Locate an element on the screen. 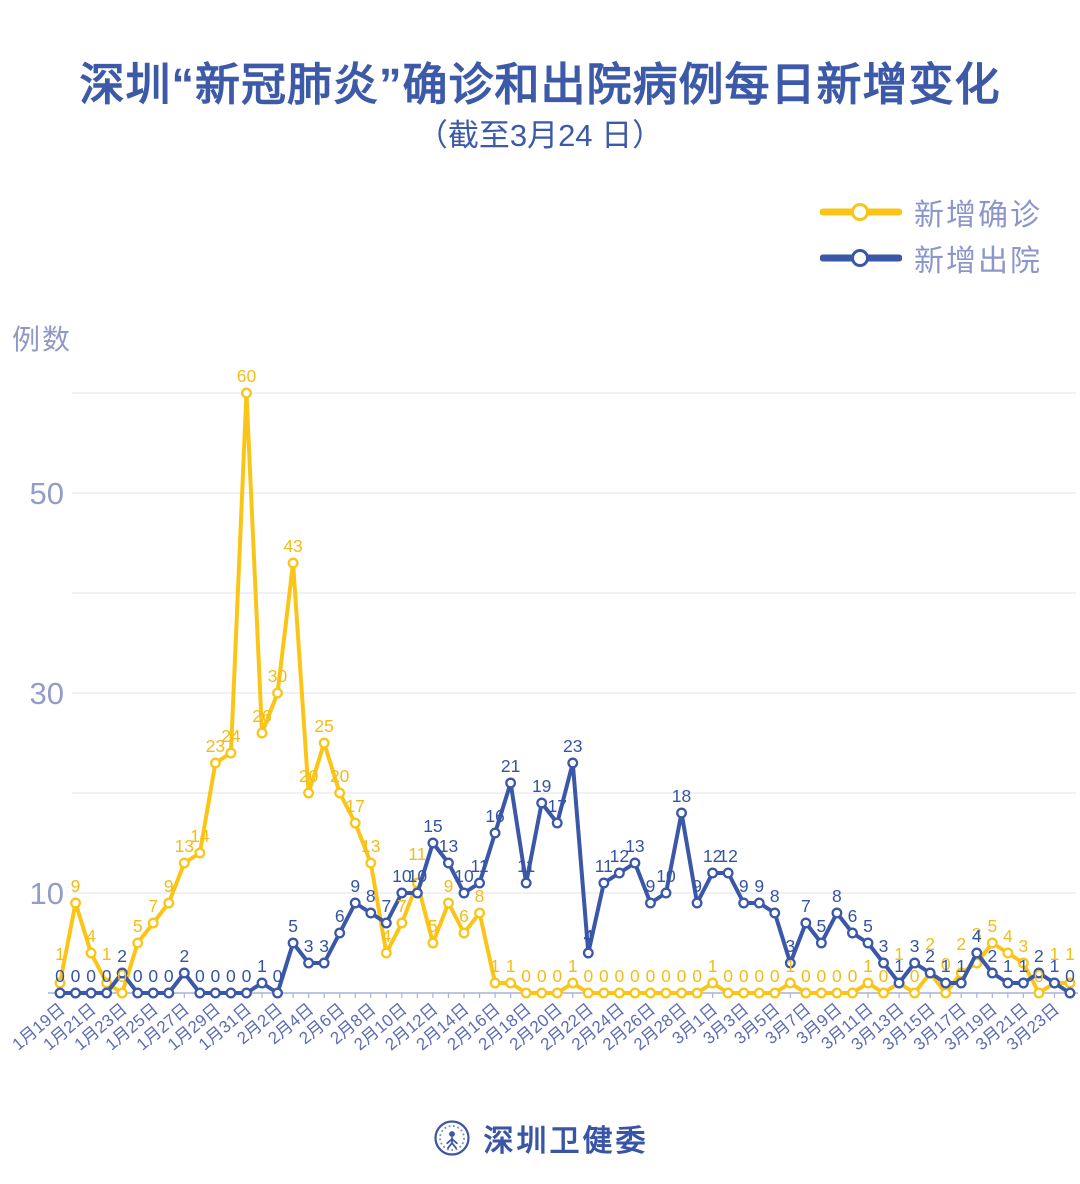  legend-item-confirmed: 新增确诊 is located at coordinates (931, 214).